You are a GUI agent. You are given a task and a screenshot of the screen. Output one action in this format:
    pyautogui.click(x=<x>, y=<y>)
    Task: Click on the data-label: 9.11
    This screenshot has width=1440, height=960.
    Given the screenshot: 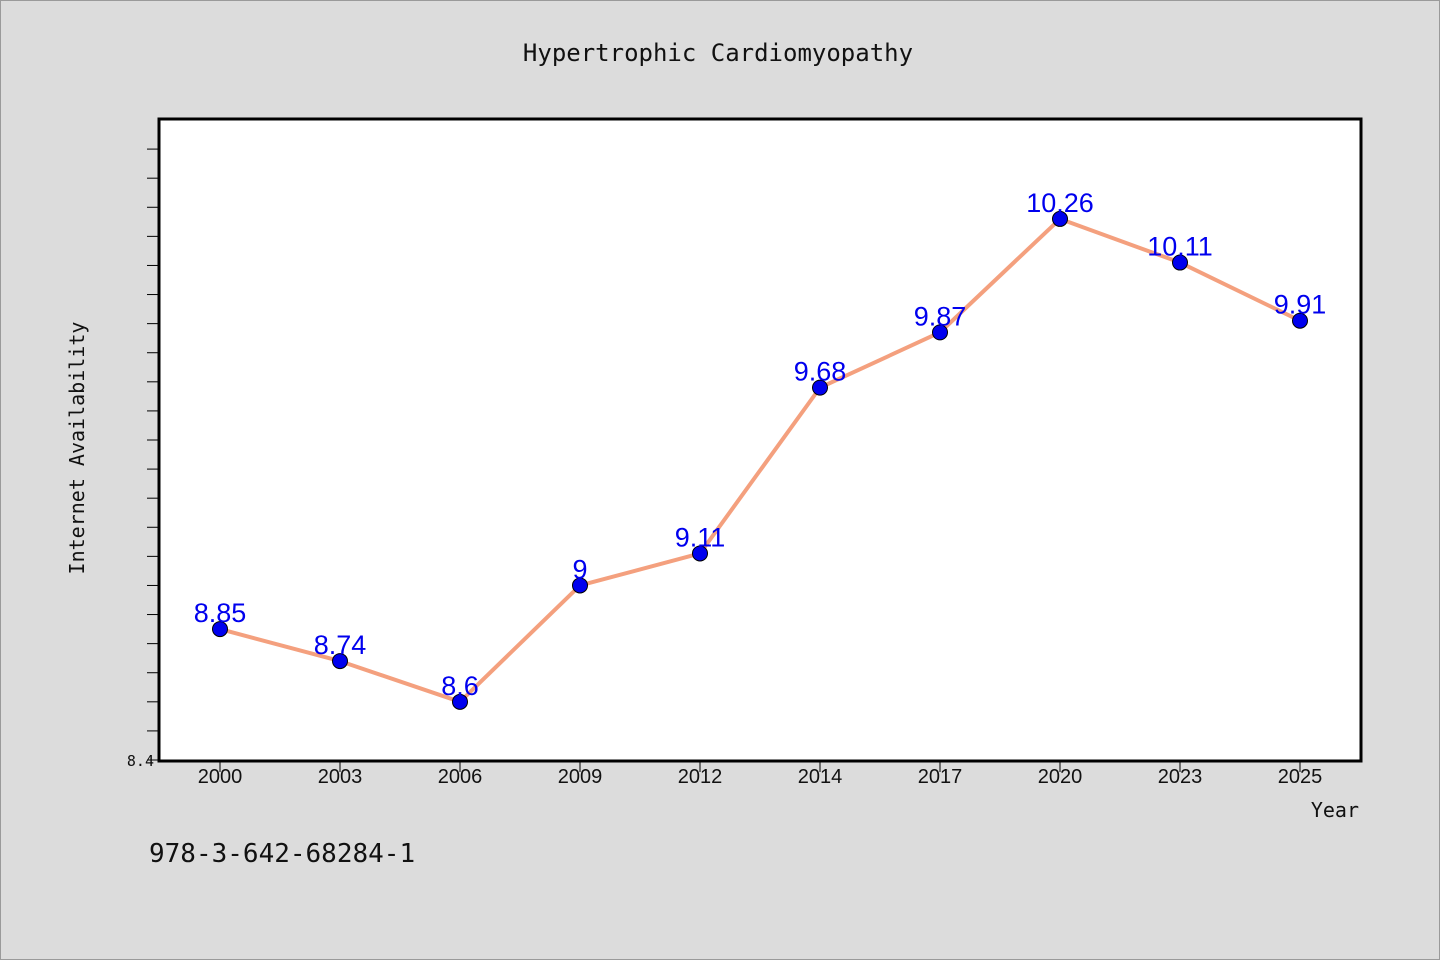 What is the action you would take?
    pyautogui.click(x=700, y=537)
    